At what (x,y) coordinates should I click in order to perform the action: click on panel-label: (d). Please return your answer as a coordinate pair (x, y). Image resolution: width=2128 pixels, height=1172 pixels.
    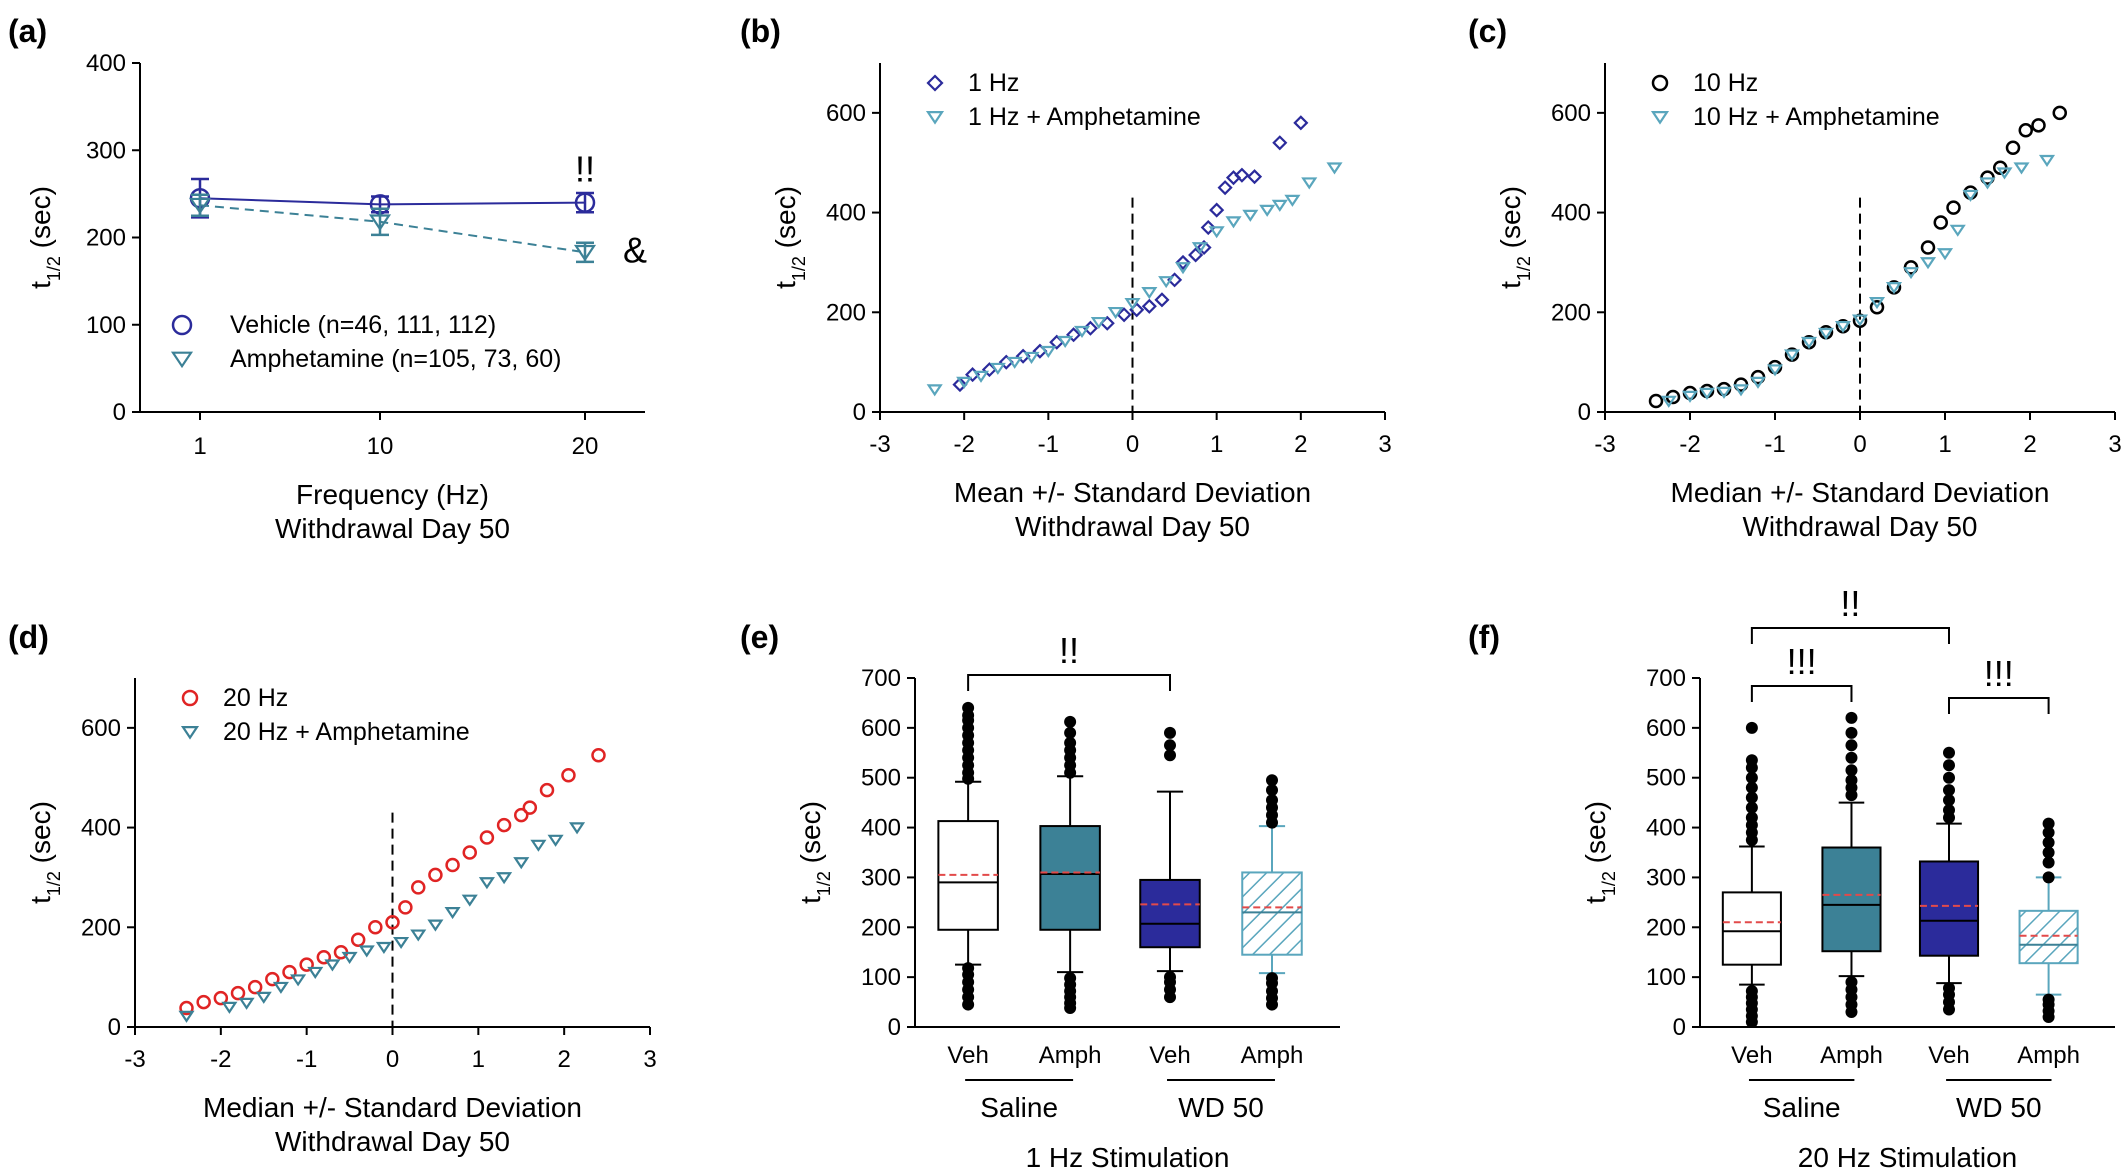
    Looking at the image, I should click on (28, 637).